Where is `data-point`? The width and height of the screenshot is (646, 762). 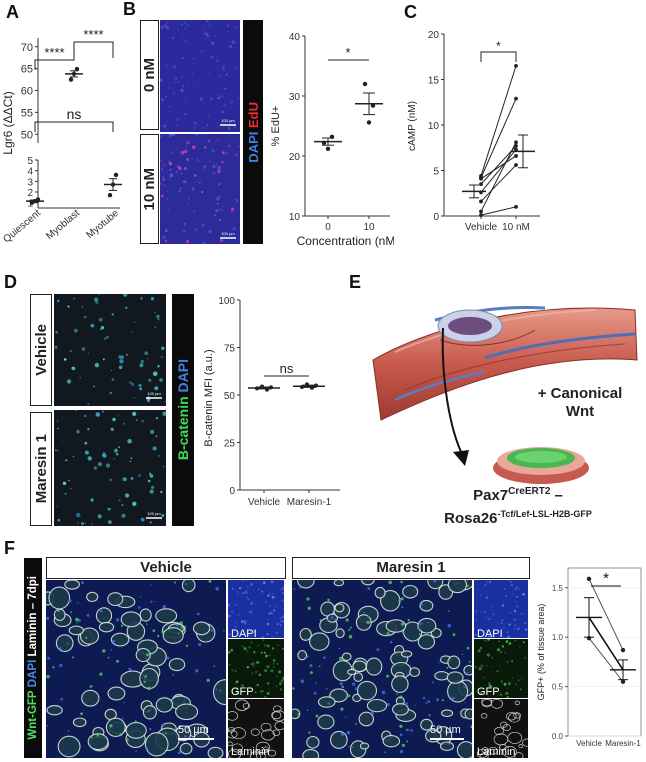 data-point is located at coordinates (623, 681).